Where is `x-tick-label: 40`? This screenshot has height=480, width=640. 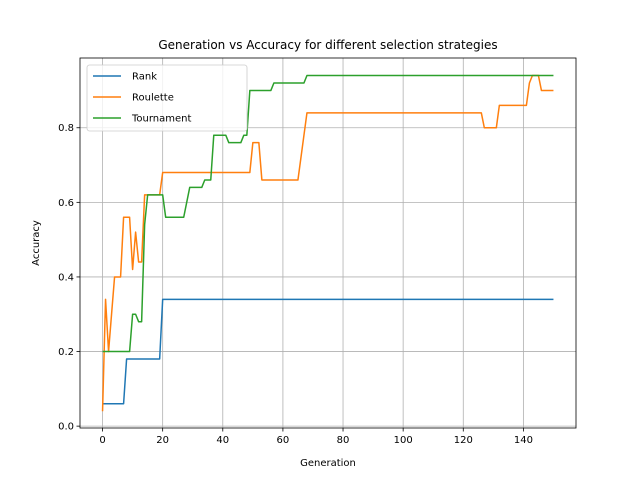 x-tick-label: 40 is located at coordinates (222, 440).